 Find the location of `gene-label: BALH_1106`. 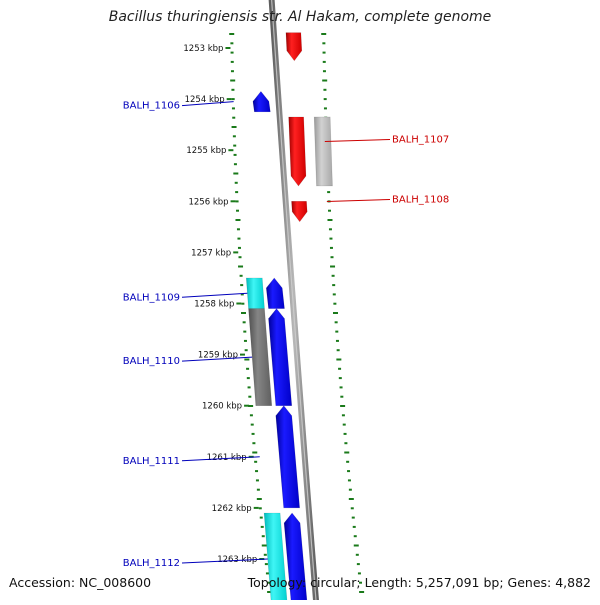

gene-label: BALH_1106 is located at coordinates (151, 106).